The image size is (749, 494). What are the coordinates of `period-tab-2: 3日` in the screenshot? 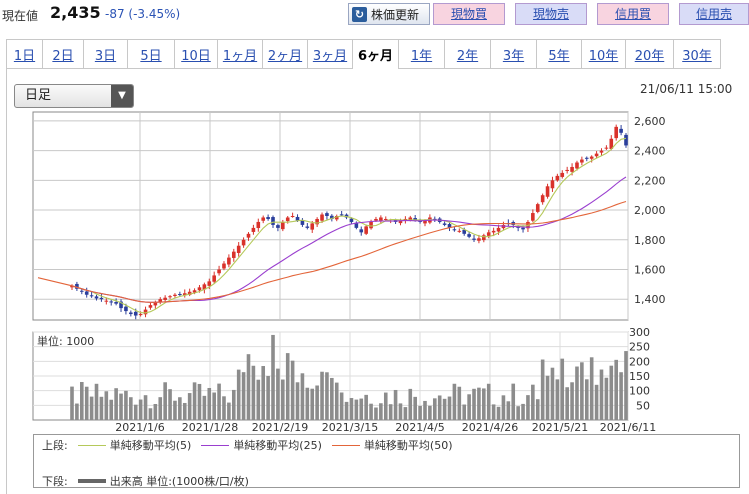 It's located at (106, 54).